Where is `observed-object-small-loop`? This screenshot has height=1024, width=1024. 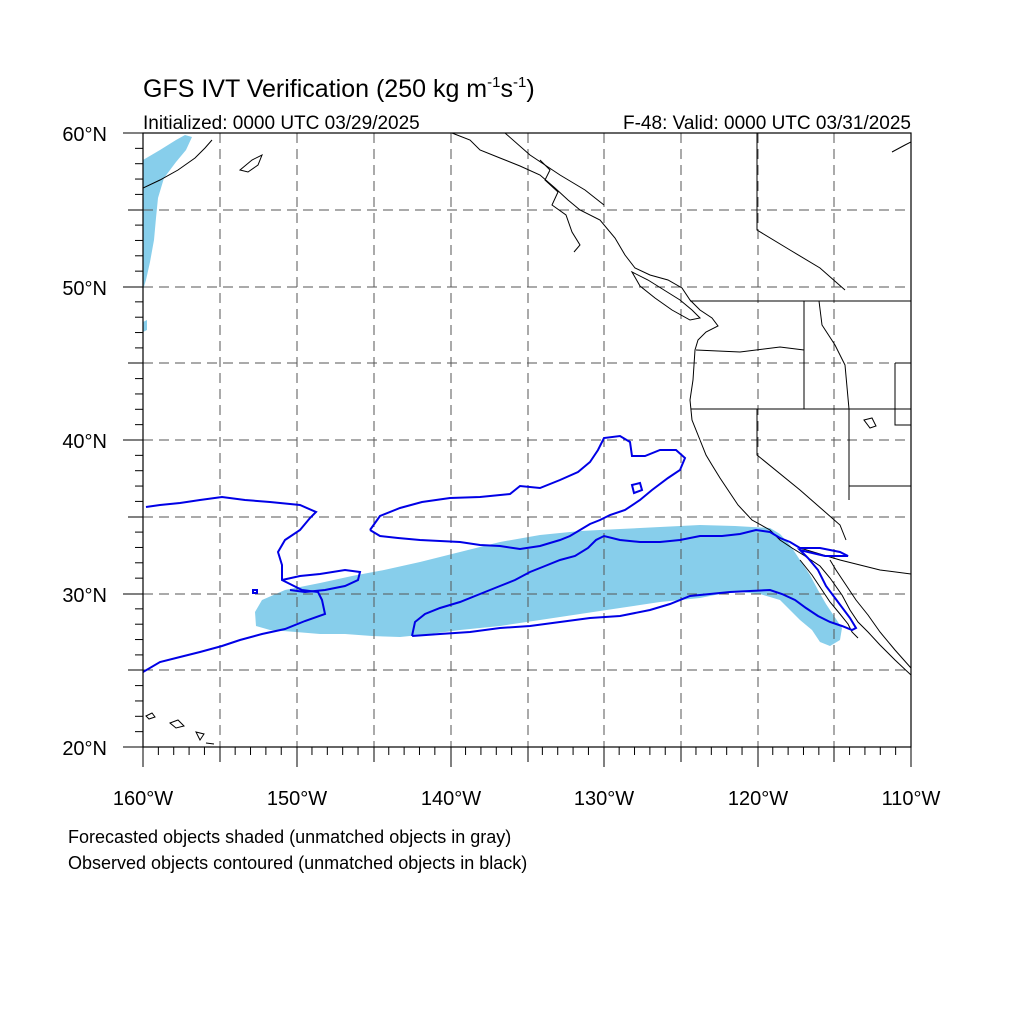 observed-object-small-loop is located at coordinates (637, 488).